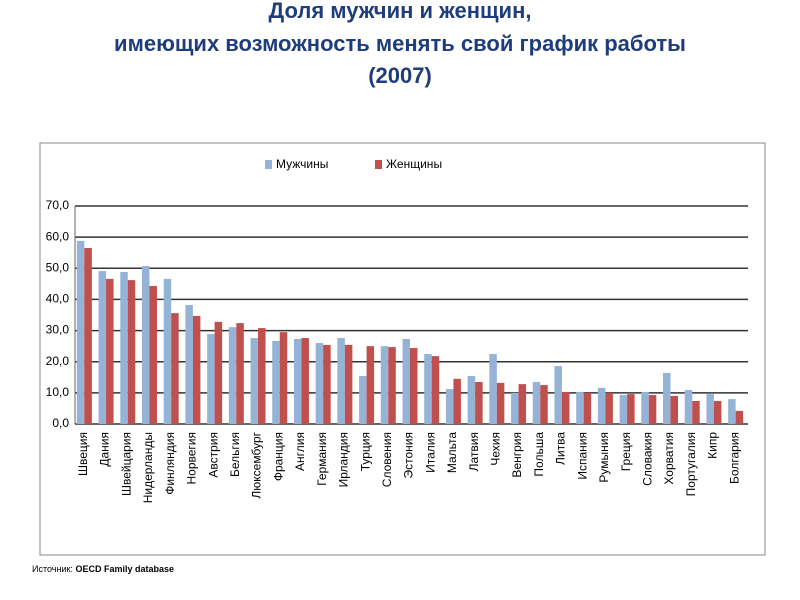  Describe the element at coordinates (713, 445) in the screenshot. I see `x-tick-label: Кипр` at that location.